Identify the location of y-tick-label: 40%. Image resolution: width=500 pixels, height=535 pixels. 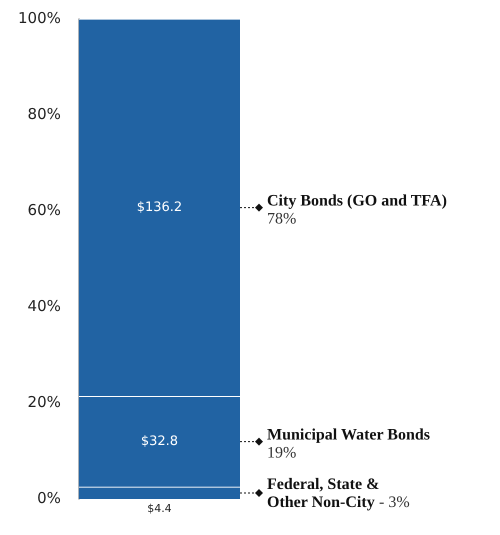
(44, 305).